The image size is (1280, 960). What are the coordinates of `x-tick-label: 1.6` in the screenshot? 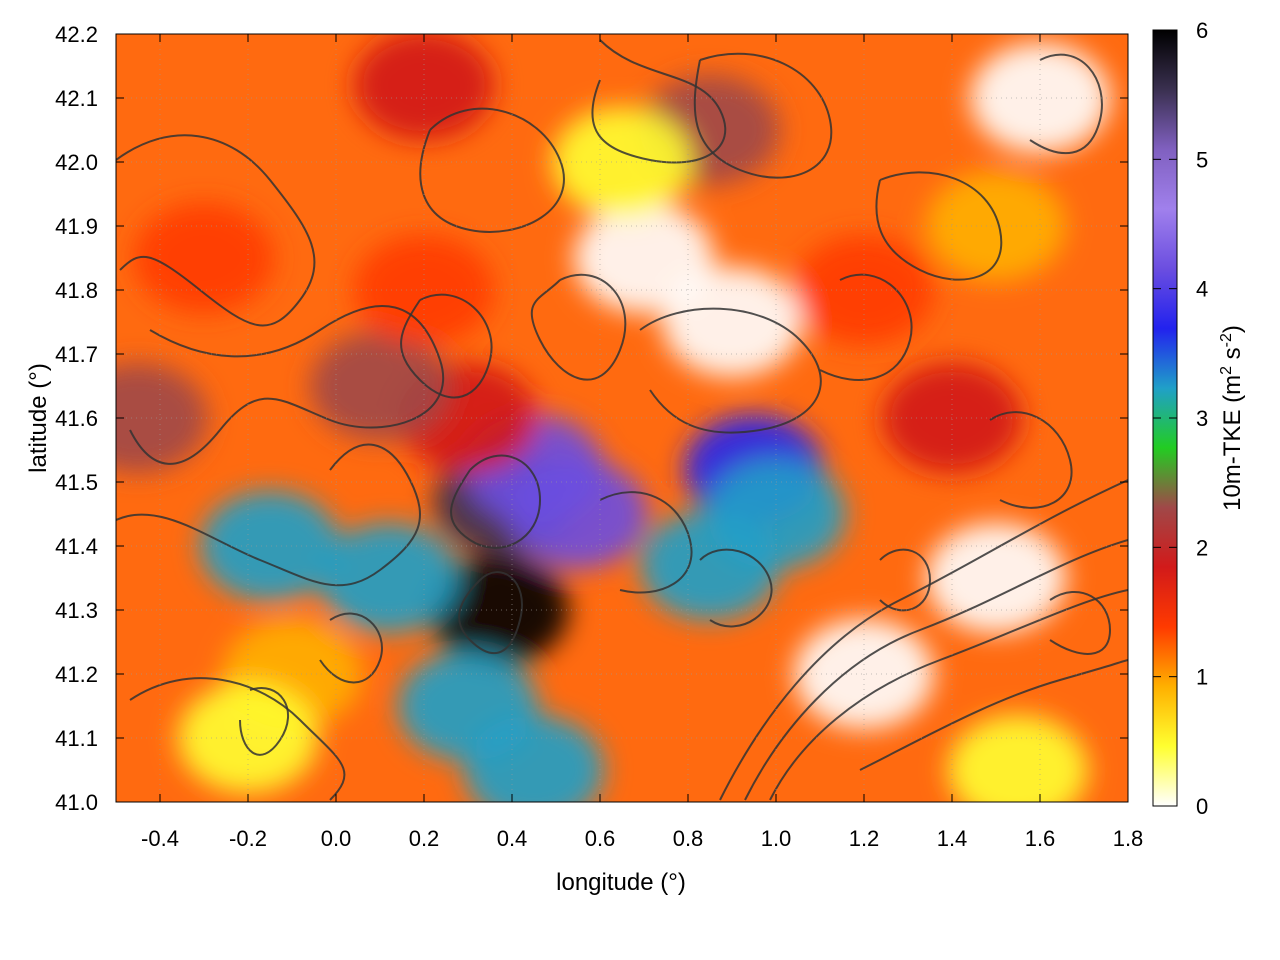 It's located at (1040, 838).